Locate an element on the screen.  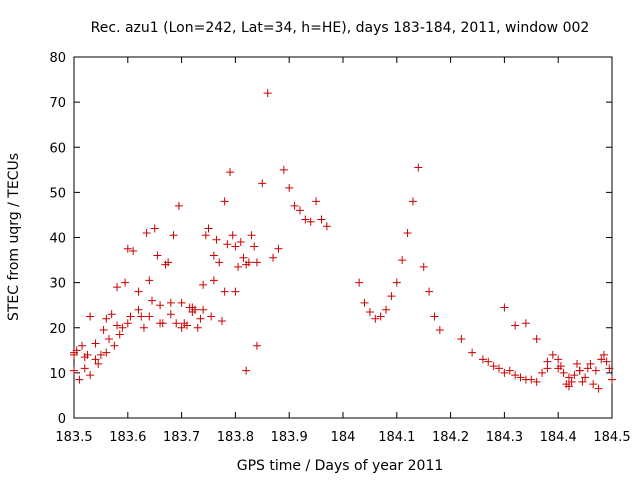
y-tick-label: 40 is located at coordinates (57, 239).